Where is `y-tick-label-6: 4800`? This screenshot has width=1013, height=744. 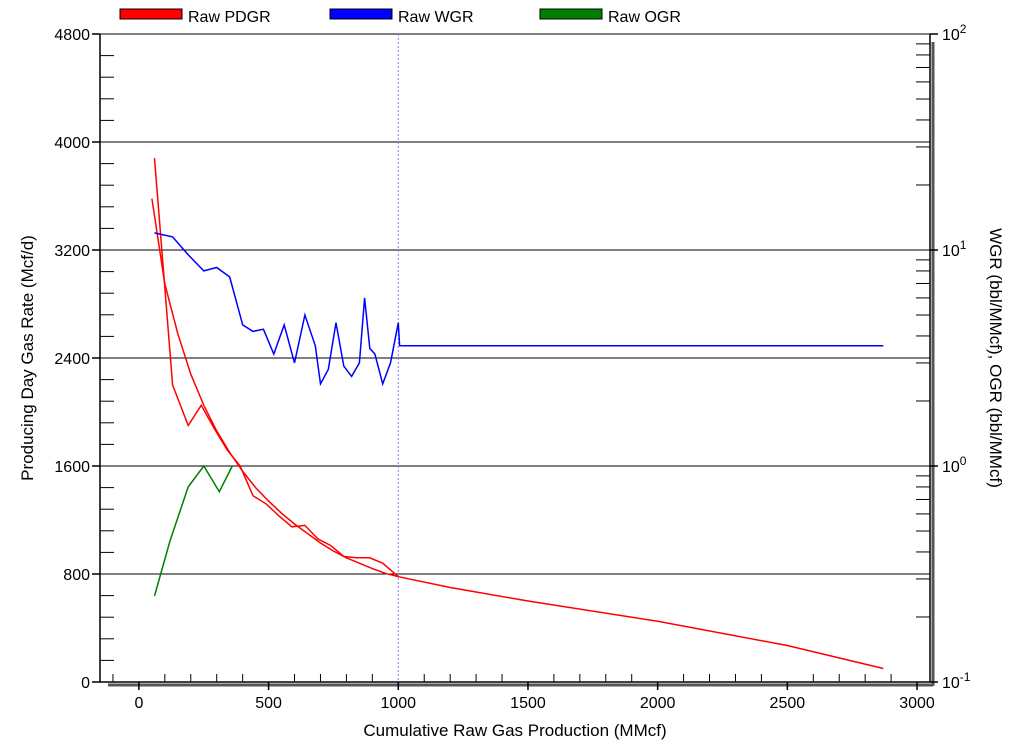 y-tick-label-6: 4800 is located at coordinates (72, 35).